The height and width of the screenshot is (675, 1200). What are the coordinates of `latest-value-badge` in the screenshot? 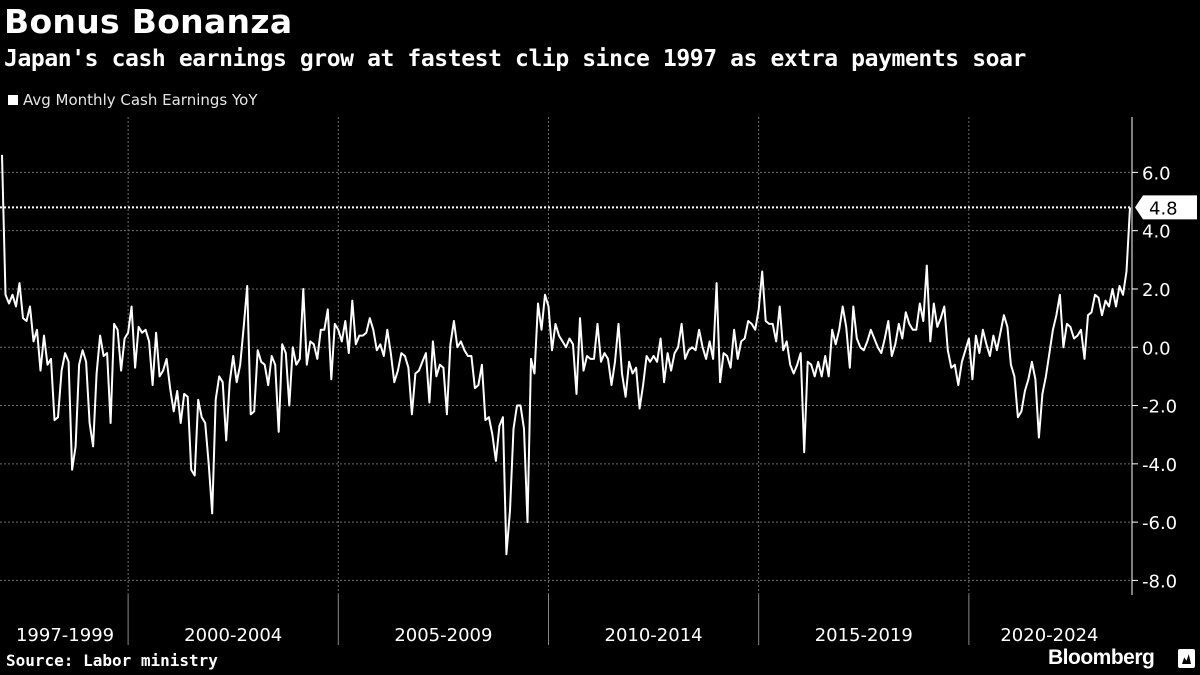 It's located at (1166, 207).